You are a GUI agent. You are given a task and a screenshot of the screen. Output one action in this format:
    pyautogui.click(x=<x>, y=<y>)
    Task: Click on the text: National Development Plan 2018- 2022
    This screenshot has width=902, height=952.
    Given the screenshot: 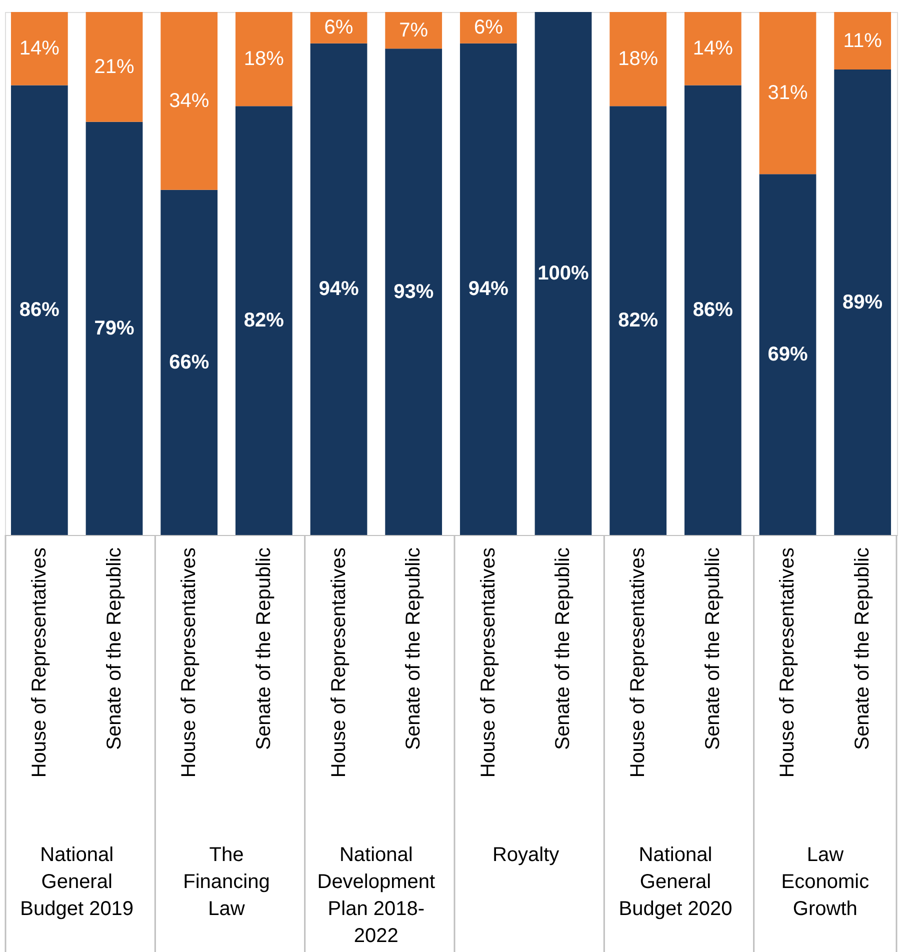 What is the action you would take?
    pyautogui.click(x=376, y=895)
    